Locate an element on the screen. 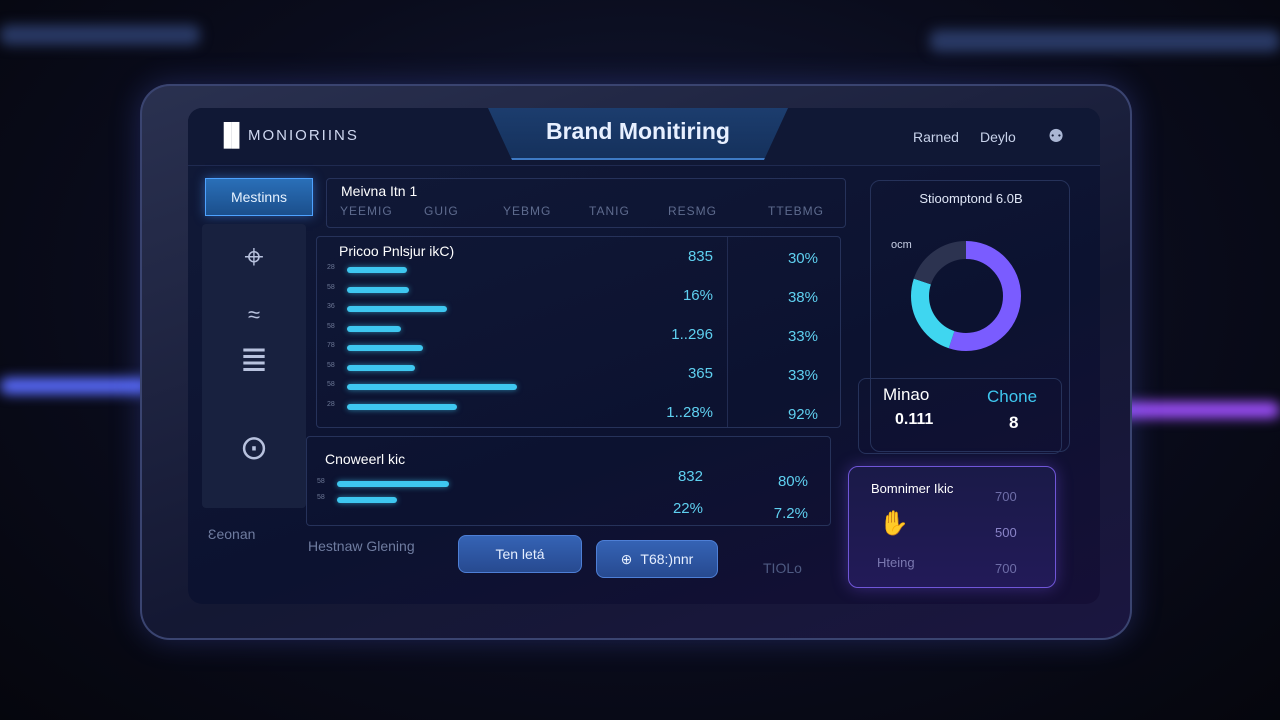  ten-leta-button: Ten letá is located at coordinates (520, 554).